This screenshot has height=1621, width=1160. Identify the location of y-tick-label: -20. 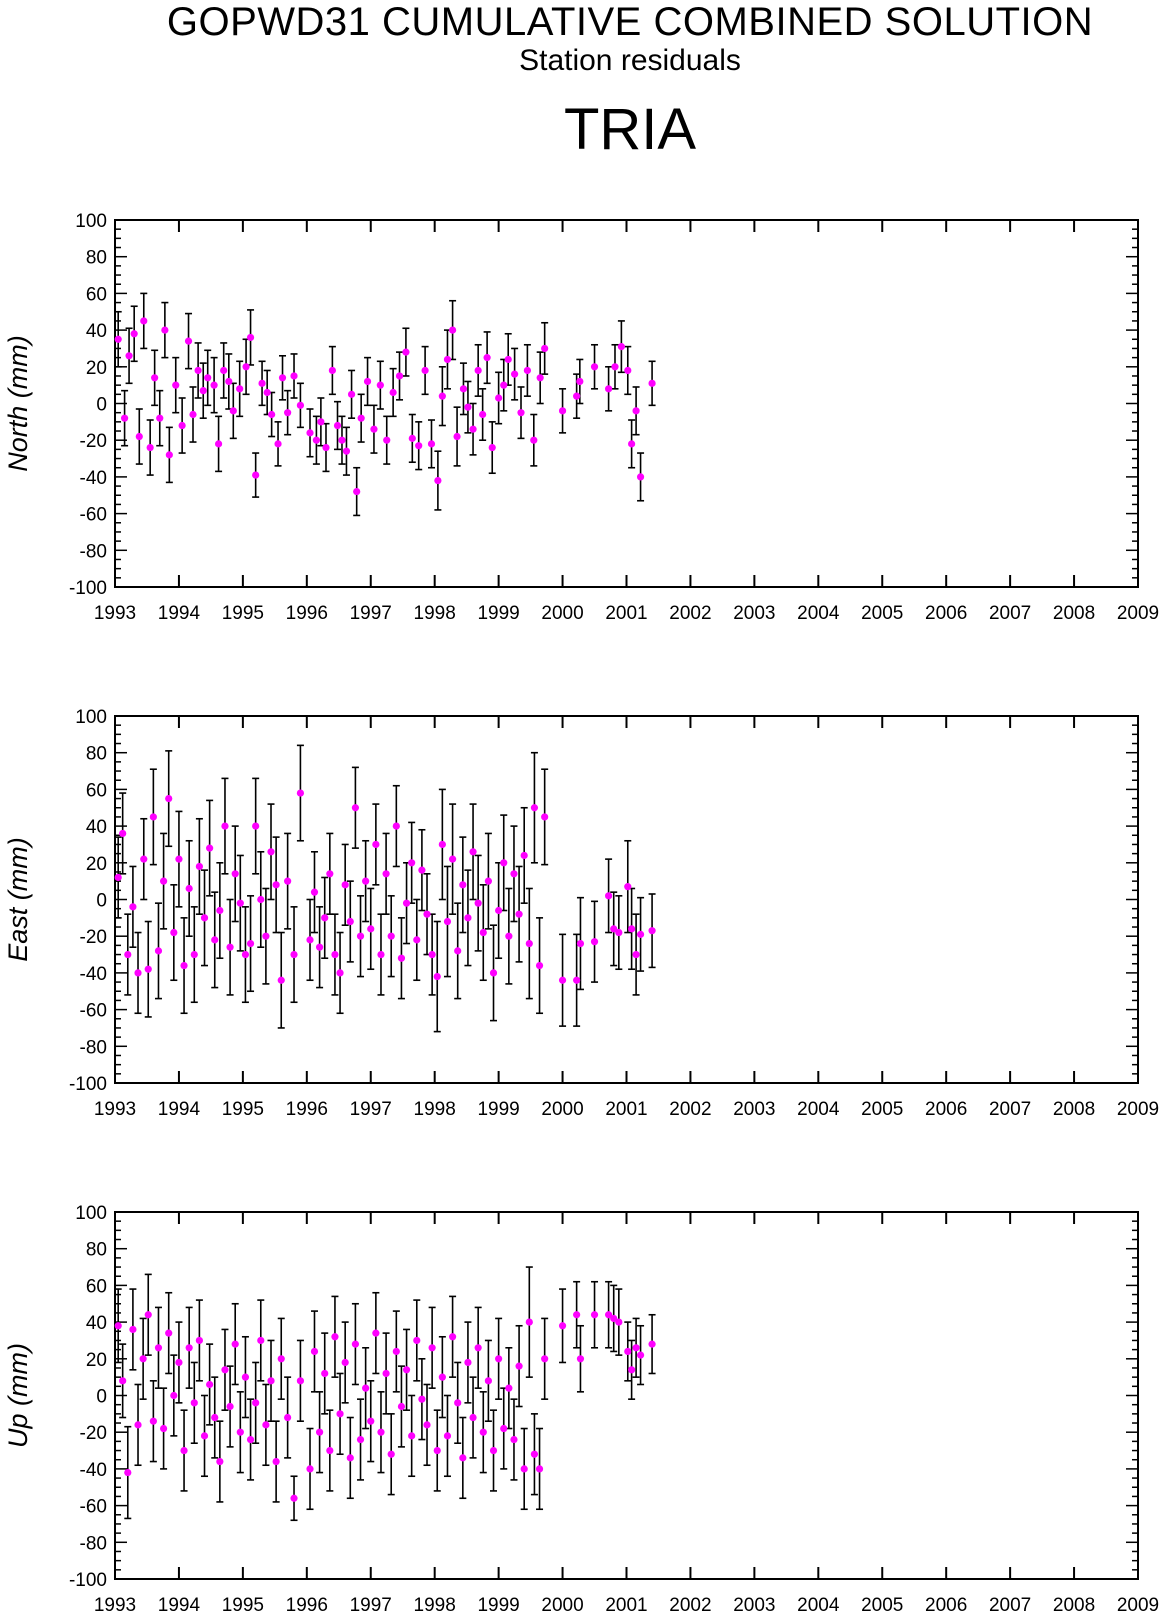
(93, 441).